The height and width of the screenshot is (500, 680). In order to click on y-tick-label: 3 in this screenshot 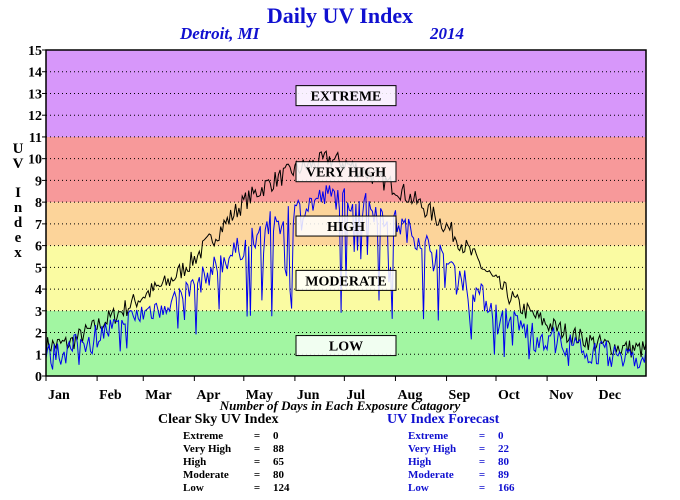, I will do `click(38, 312)`.